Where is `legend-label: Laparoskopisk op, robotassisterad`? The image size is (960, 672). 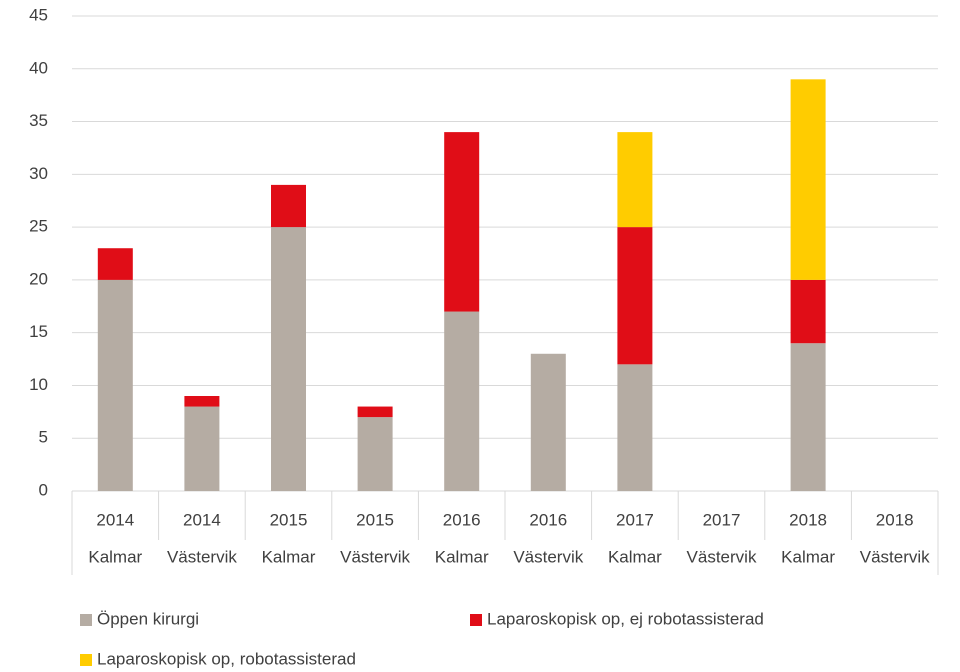 legend-label: Laparoskopisk op, robotassisterad is located at coordinates (226, 658).